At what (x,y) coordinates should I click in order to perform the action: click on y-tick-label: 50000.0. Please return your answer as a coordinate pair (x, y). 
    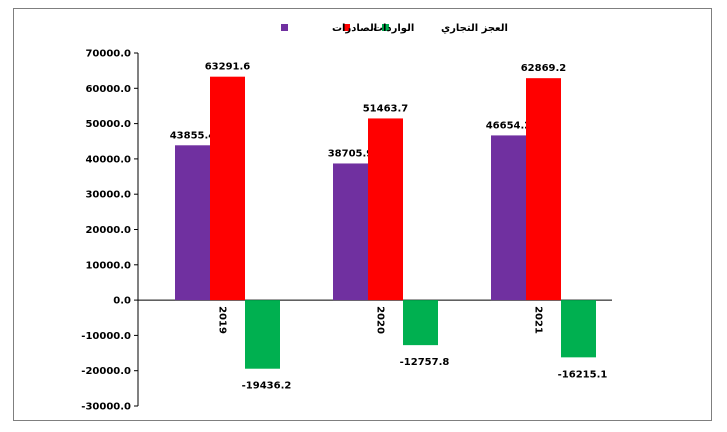
    Looking at the image, I should click on (108, 124).